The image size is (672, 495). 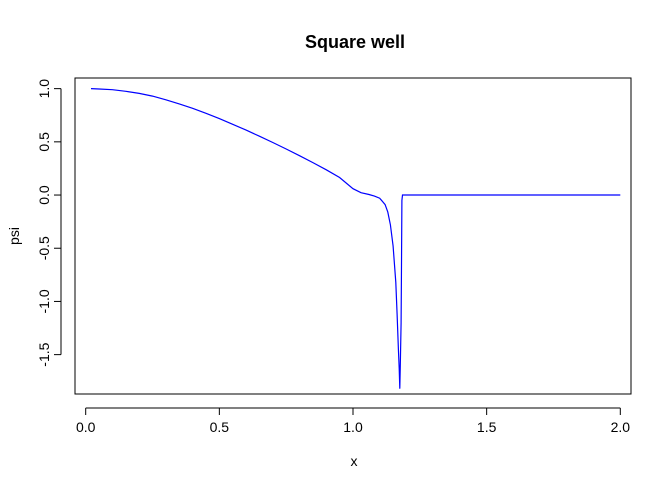 I want to click on x-axis: 0.0 0.5 1.0 1.5 2.0, so click(x=353, y=421).